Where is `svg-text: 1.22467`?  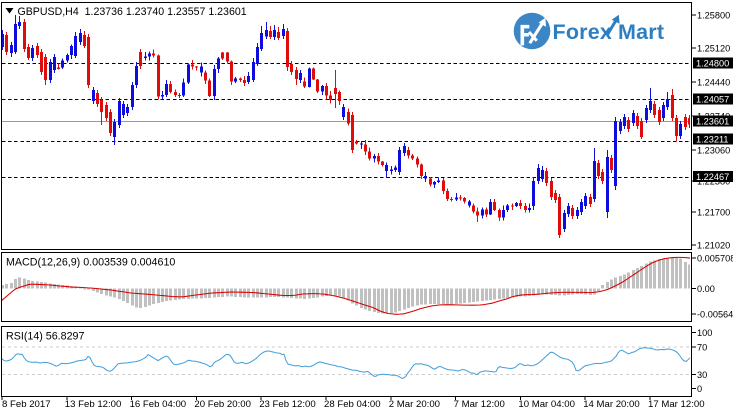
svg-text: 1.22467 is located at coordinates (712, 177).